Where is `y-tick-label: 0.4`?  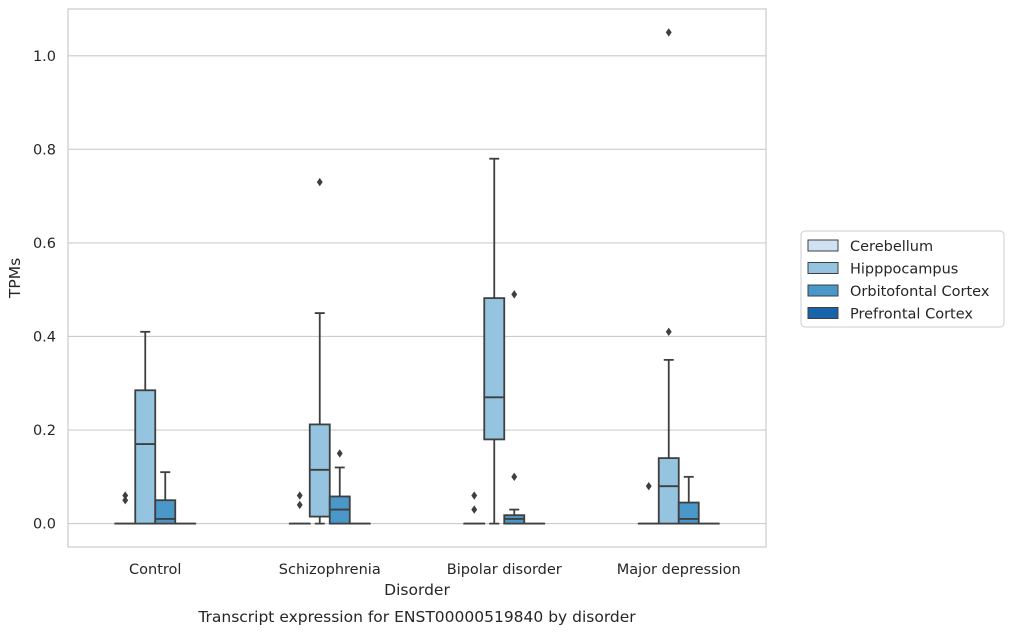 y-tick-label: 0.4 is located at coordinates (44, 337).